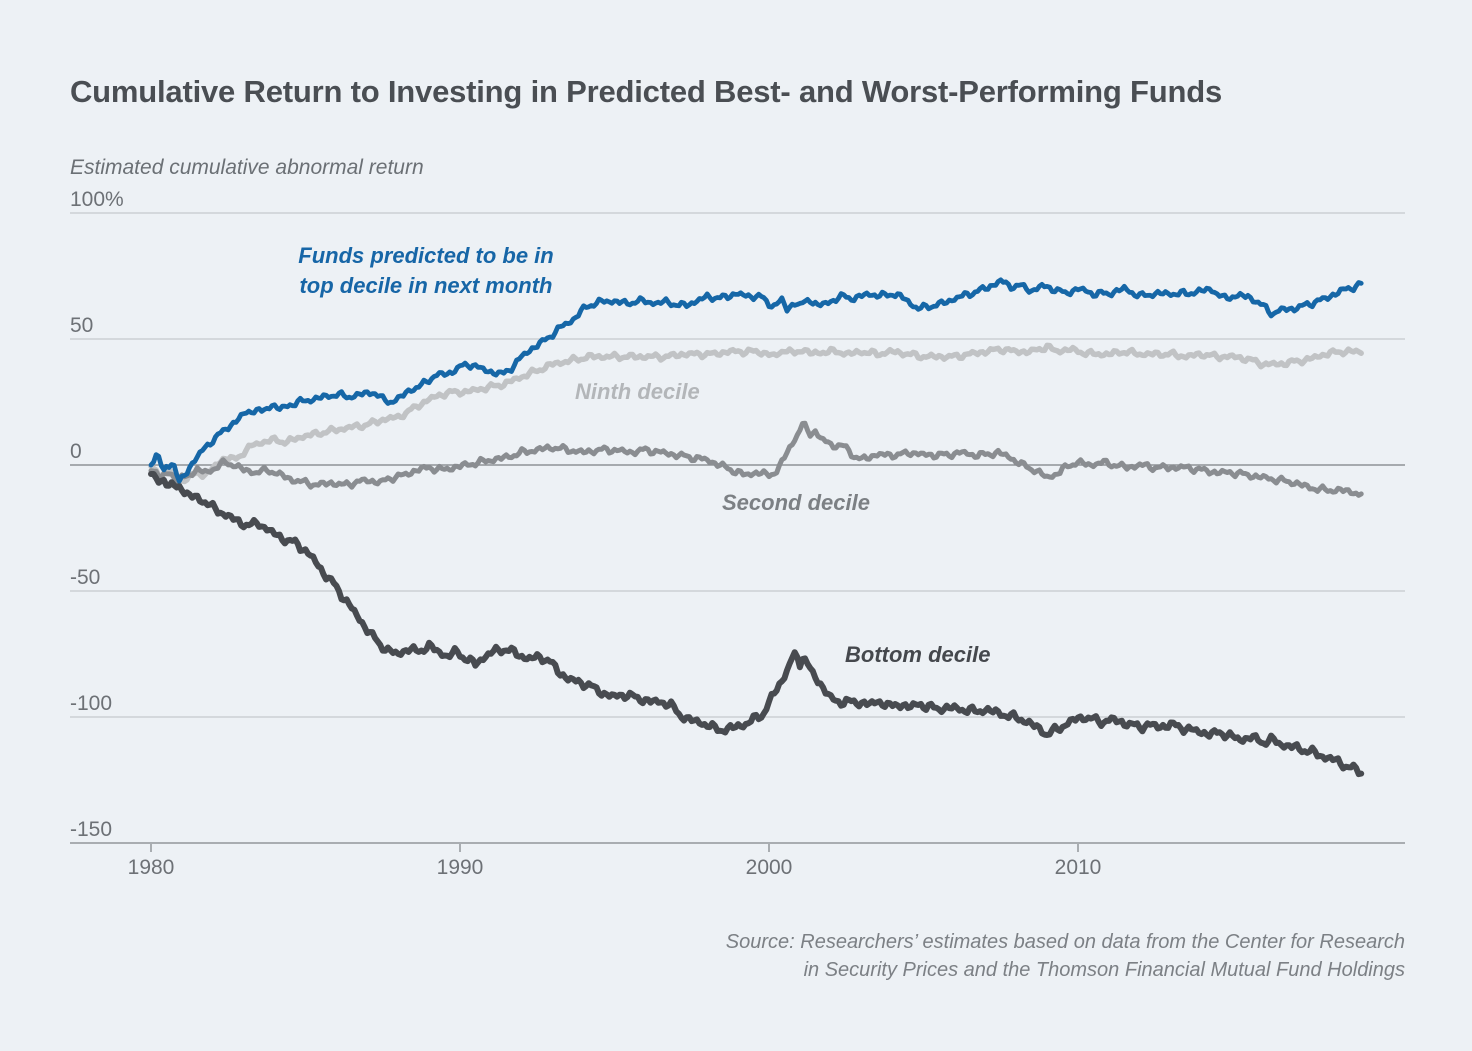 The image size is (1472, 1051). Describe the element at coordinates (151, 867) in the screenshot. I see `x-tick-label-1980: 1980` at that location.